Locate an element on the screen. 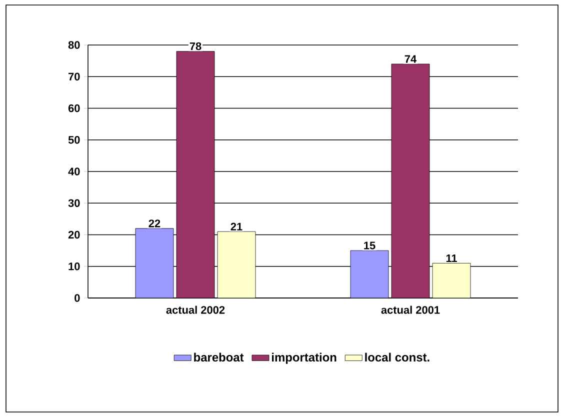  x-tick-label: actual 2001 is located at coordinates (410, 310).